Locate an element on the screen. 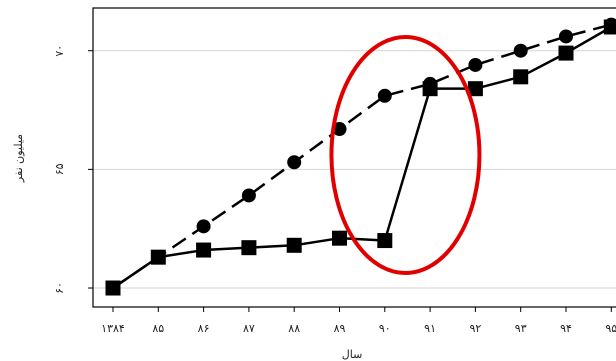  x-tick-label-2: ۸۶ is located at coordinates (204, 328).